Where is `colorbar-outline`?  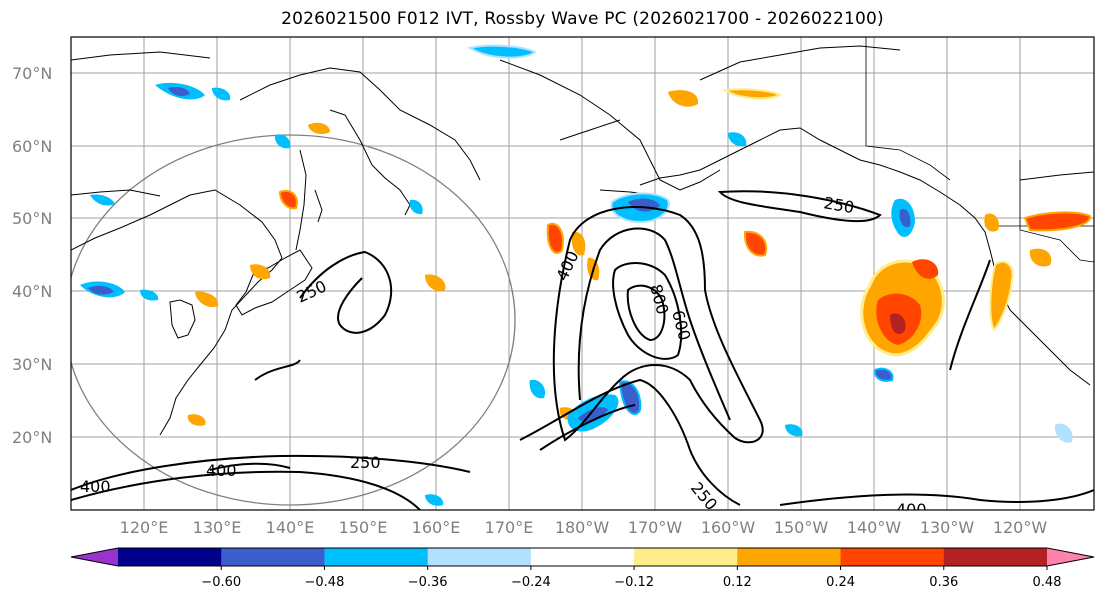
colorbar-outline is located at coordinates (582, 557).